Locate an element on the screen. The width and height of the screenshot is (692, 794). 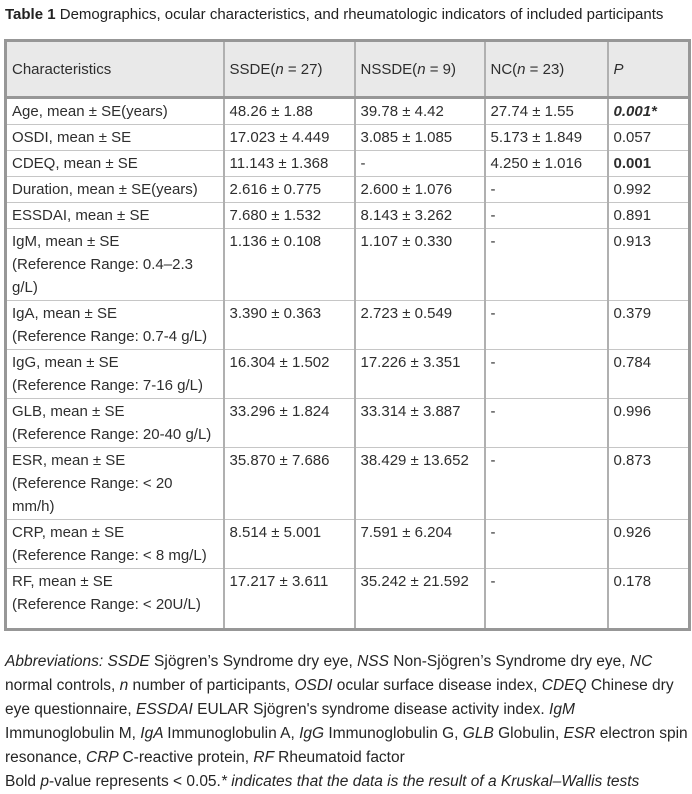
header-nc: NC(n = 23) is located at coordinates (546, 69).